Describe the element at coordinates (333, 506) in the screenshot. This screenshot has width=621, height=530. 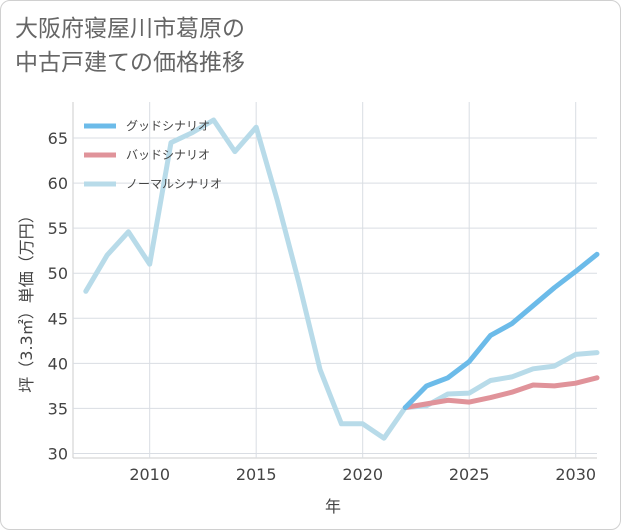
I see `x-axis-label: 年` at that location.